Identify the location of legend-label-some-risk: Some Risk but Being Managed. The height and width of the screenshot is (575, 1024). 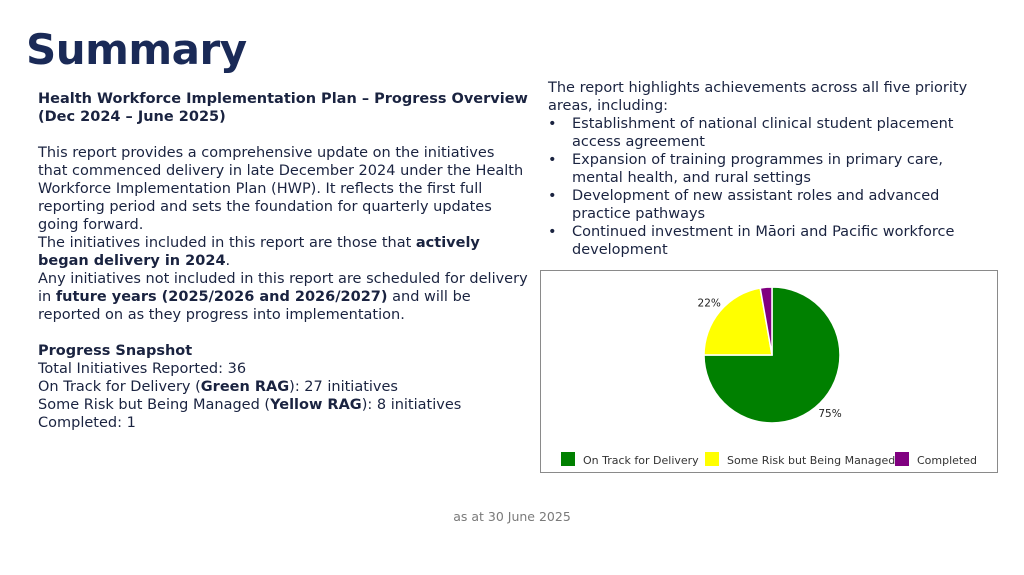
(811, 460).